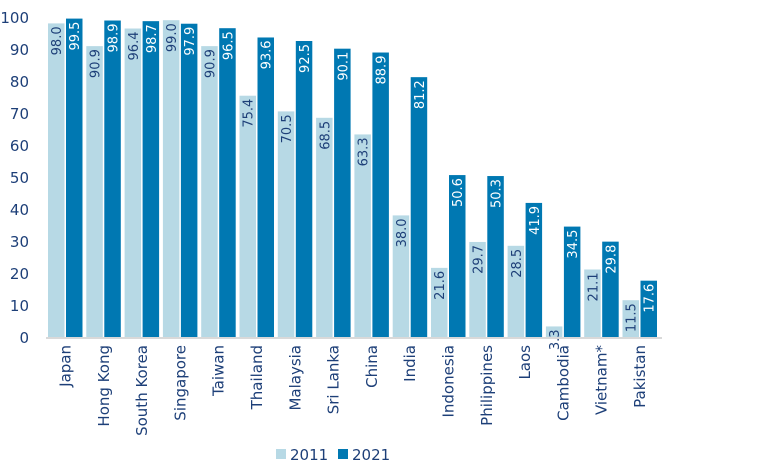  Describe the element at coordinates (219, 371) in the screenshot. I see `x-tick-label: Taiwan` at that location.